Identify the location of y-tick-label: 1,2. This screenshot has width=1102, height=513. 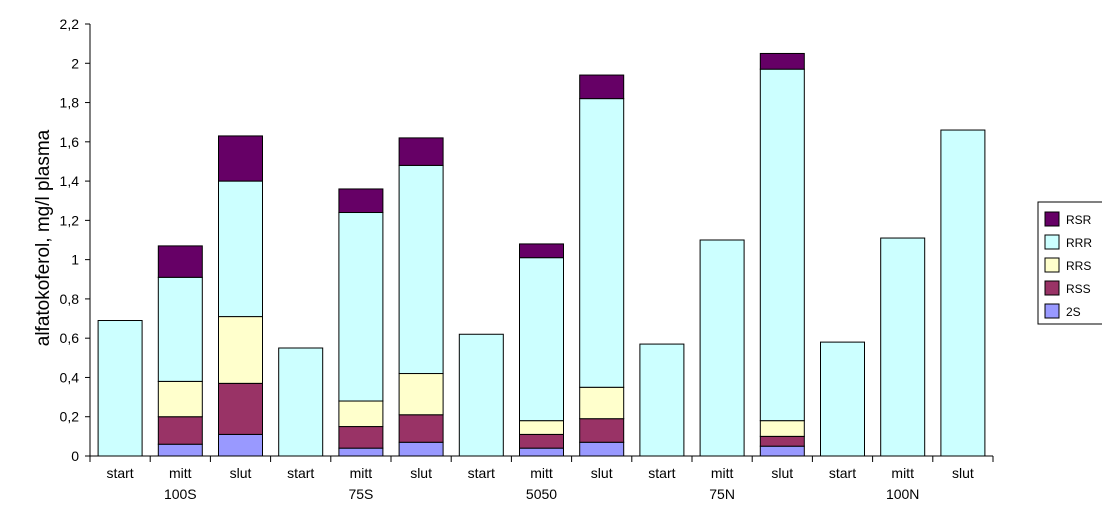
(70, 220).